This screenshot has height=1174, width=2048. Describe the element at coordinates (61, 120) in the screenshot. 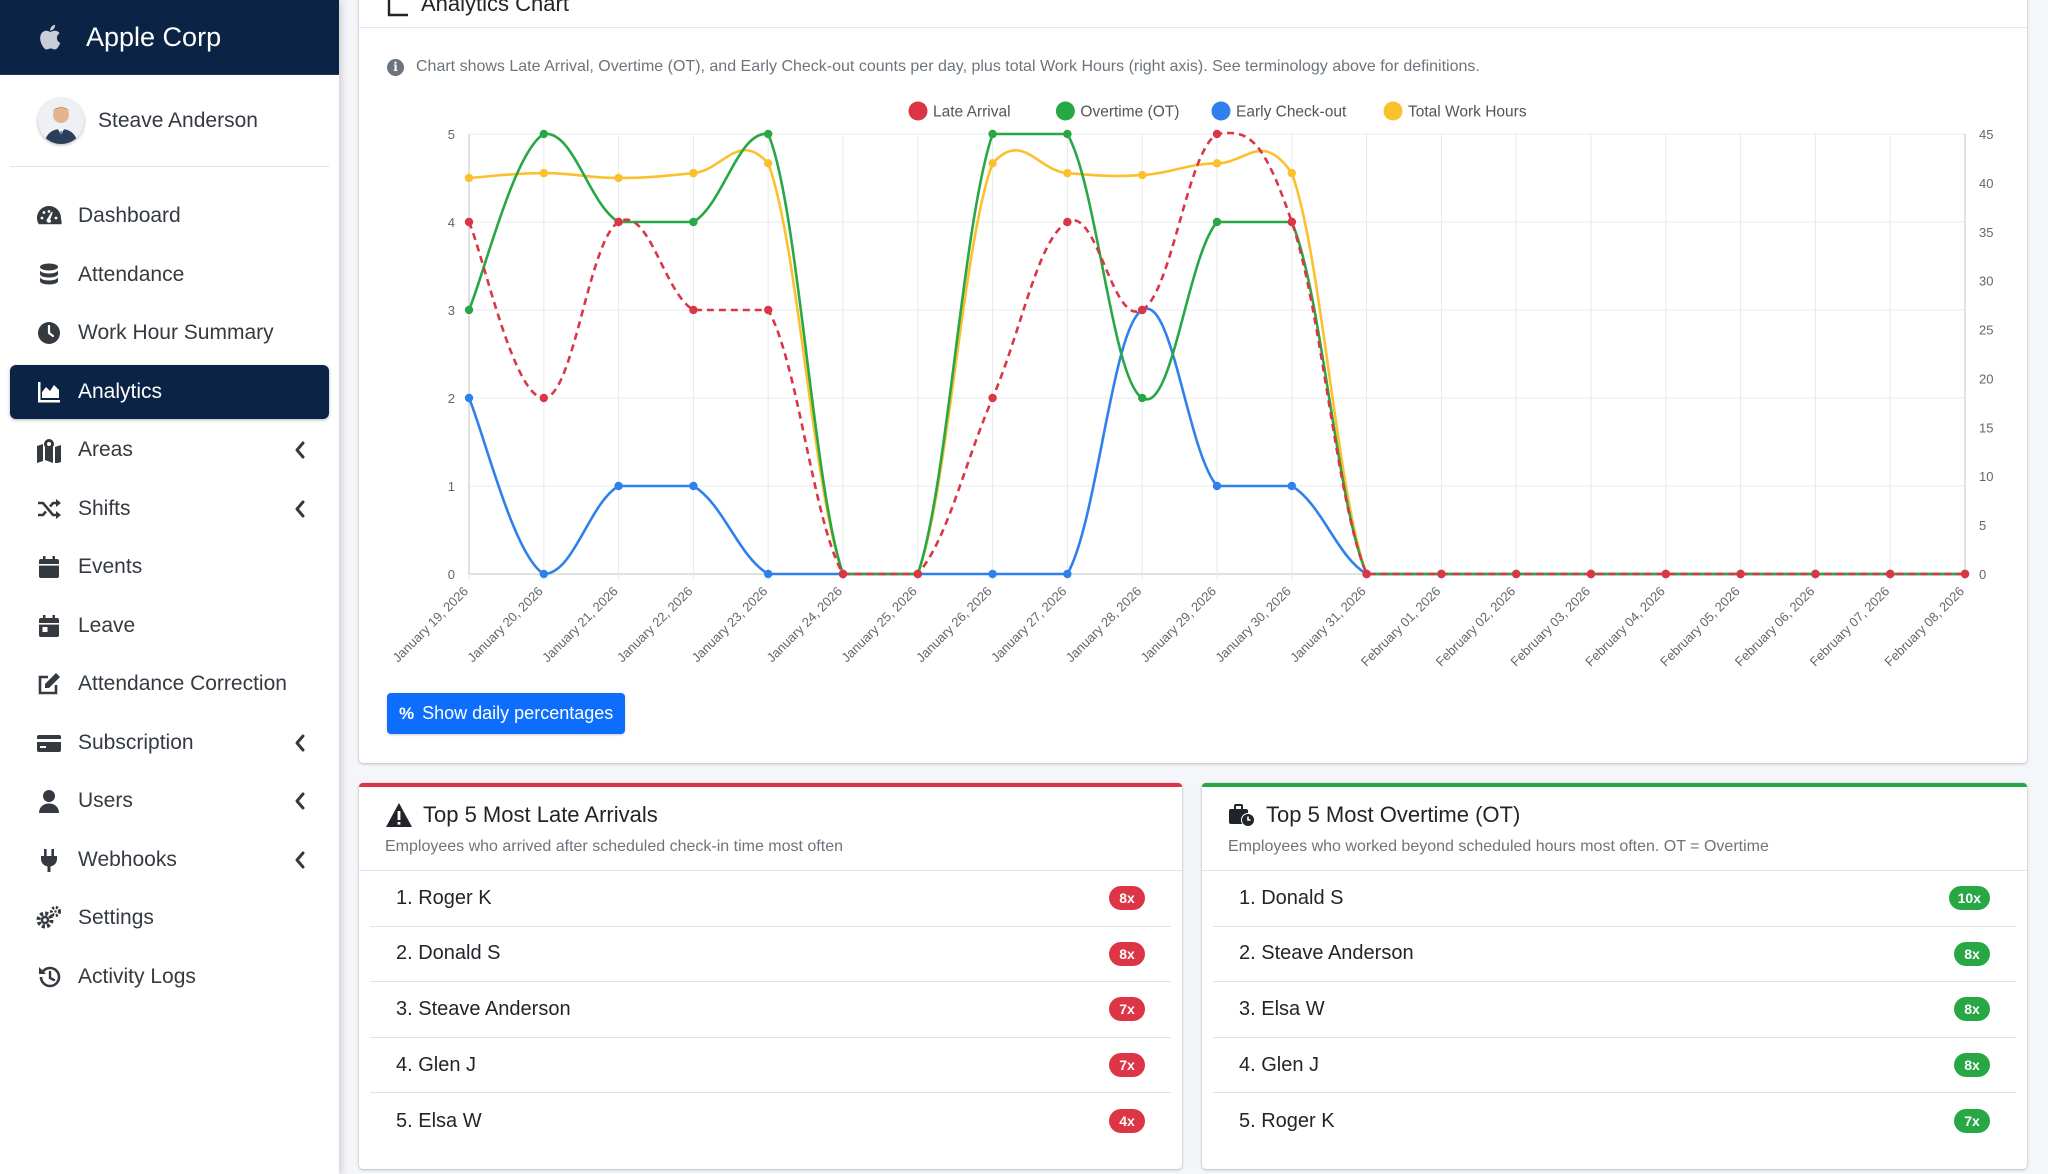

I see `avatar` at that location.